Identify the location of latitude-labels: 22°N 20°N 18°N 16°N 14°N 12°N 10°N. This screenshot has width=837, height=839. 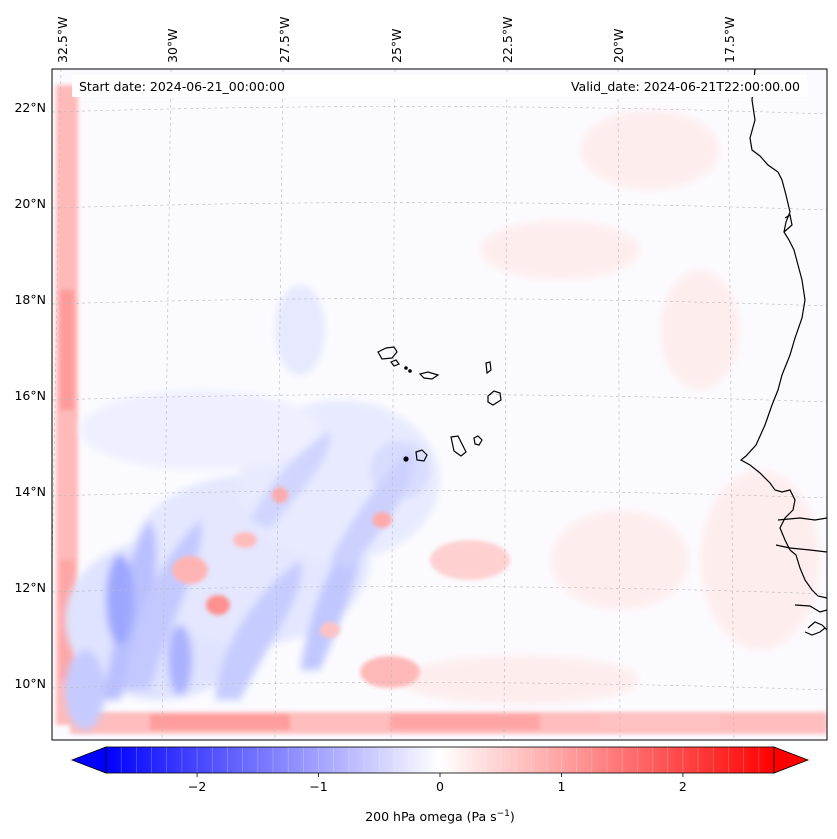
(30, 395).